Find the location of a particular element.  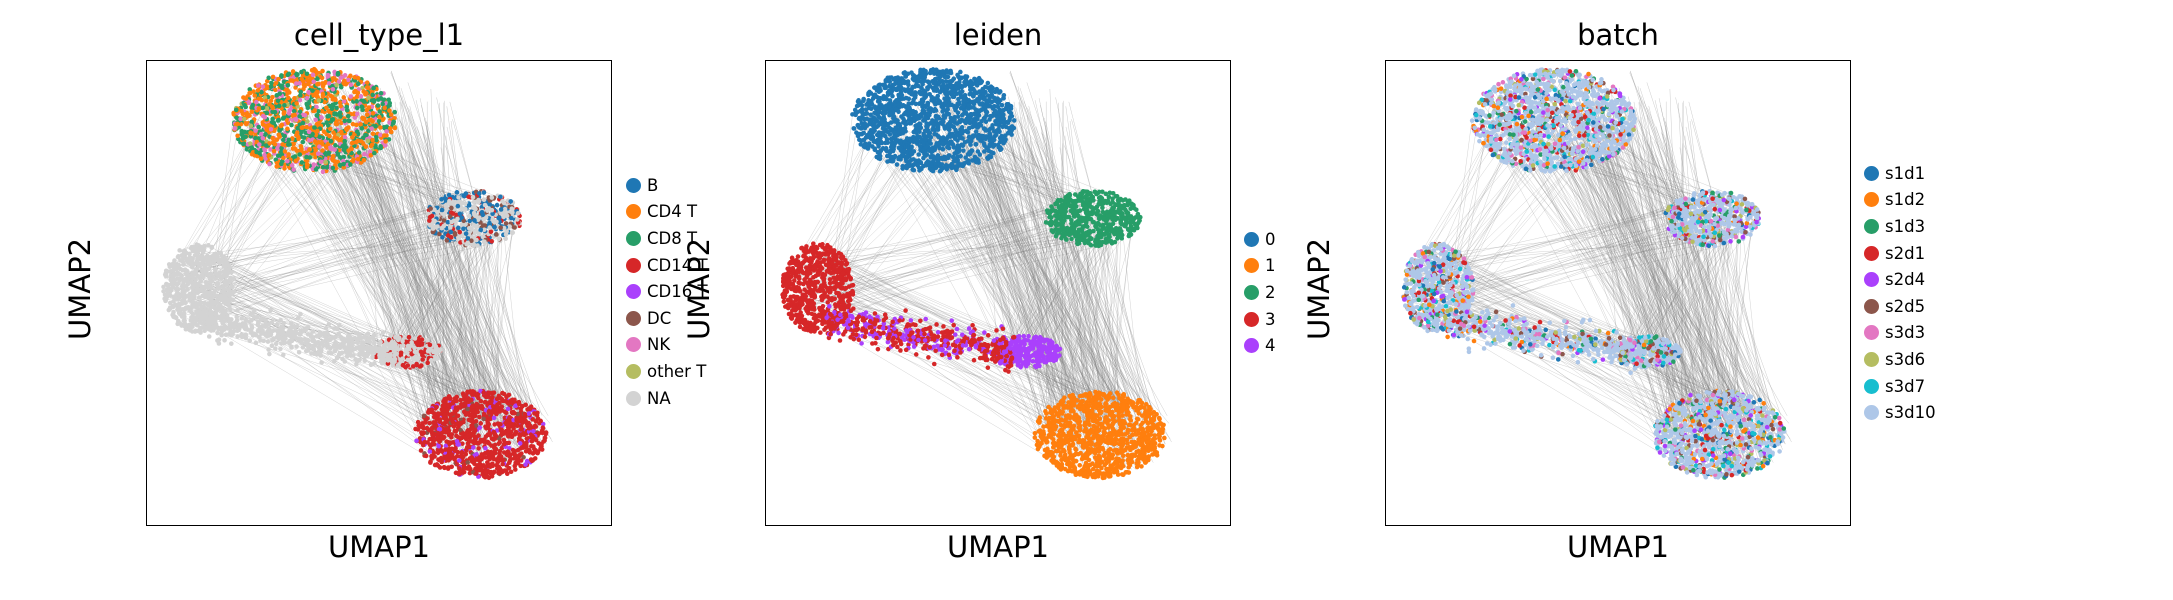

legend-item: other T is located at coordinates (667, 371).